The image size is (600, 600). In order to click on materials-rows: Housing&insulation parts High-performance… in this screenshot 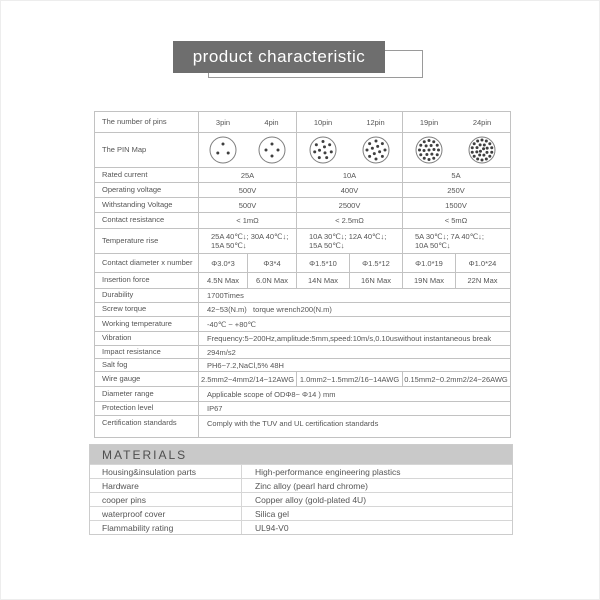, I will do `click(301, 499)`.